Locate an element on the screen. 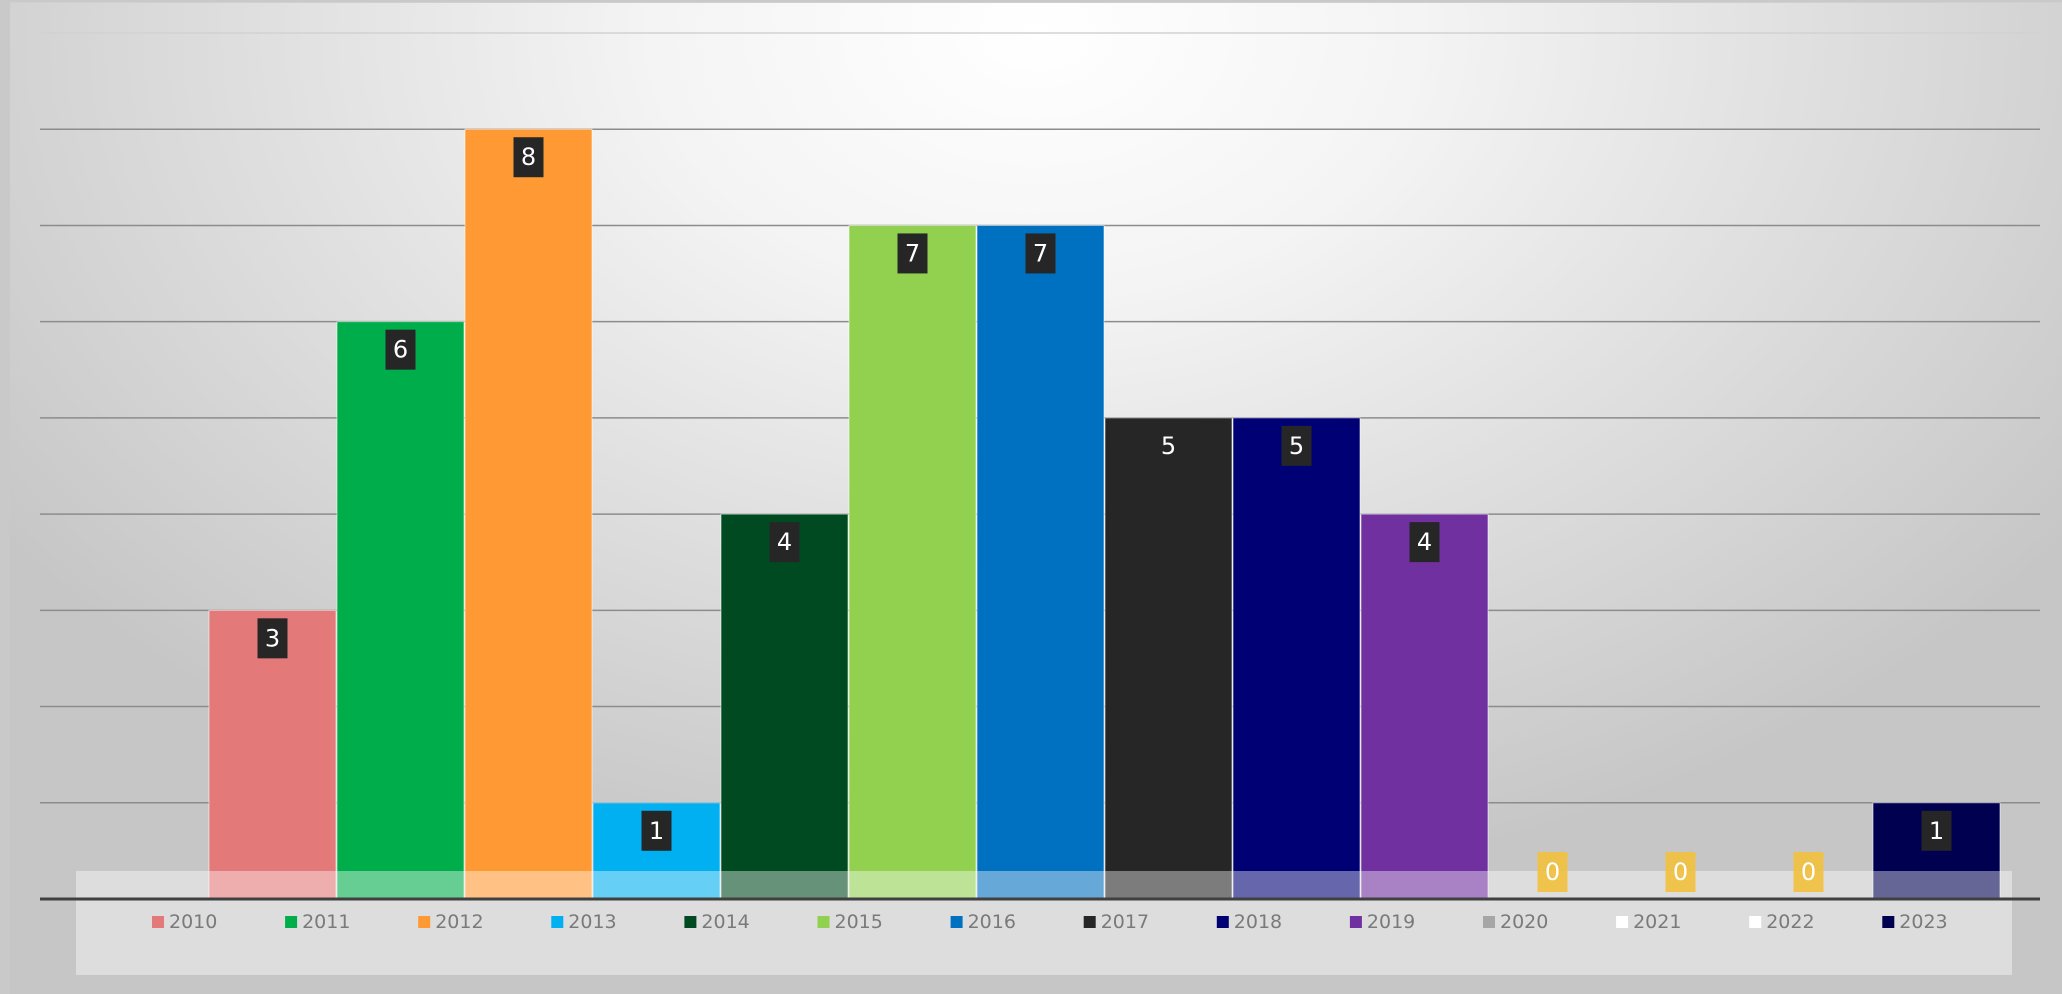  data-label-text: 6 is located at coordinates (400, 350).